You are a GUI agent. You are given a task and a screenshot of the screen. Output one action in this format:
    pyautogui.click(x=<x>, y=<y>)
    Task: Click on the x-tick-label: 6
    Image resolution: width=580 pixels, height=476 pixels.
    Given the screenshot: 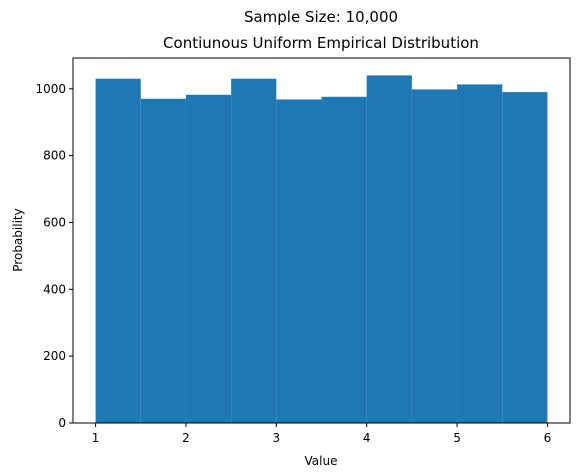 What is the action you would take?
    pyautogui.click(x=548, y=438)
    